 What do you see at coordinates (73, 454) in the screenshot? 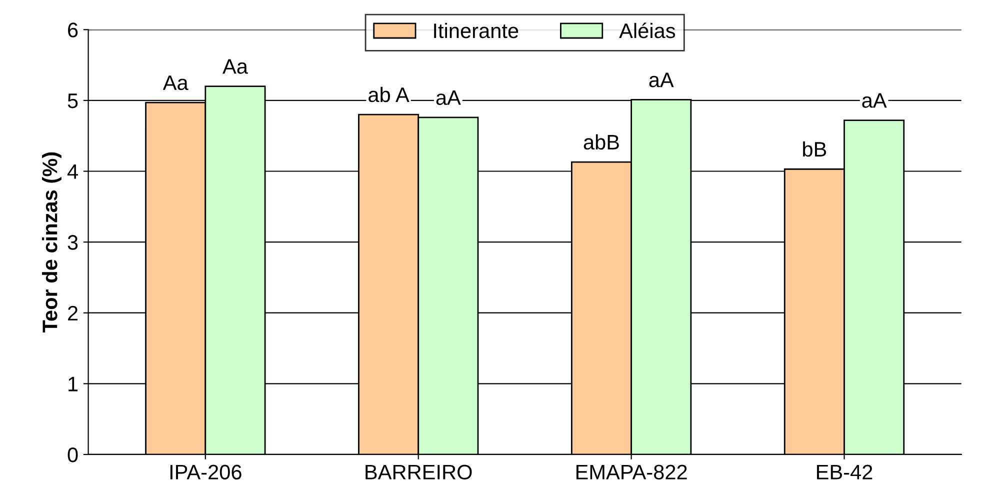
I see `y-tick-label: 0` at bounding box center [73, 454].